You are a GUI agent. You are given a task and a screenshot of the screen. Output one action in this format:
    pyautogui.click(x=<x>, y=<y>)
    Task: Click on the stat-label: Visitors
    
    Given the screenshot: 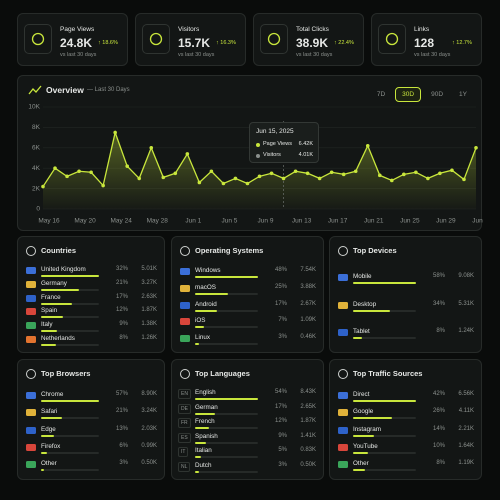 What is the action you would take?
    pyautogui.click(x=189, y=29)
    